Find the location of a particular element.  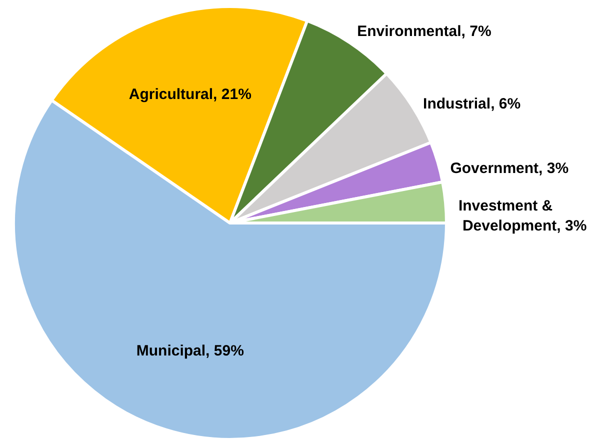

slice-label: Investment & Development, 3% is located at coordinates (522, 215).